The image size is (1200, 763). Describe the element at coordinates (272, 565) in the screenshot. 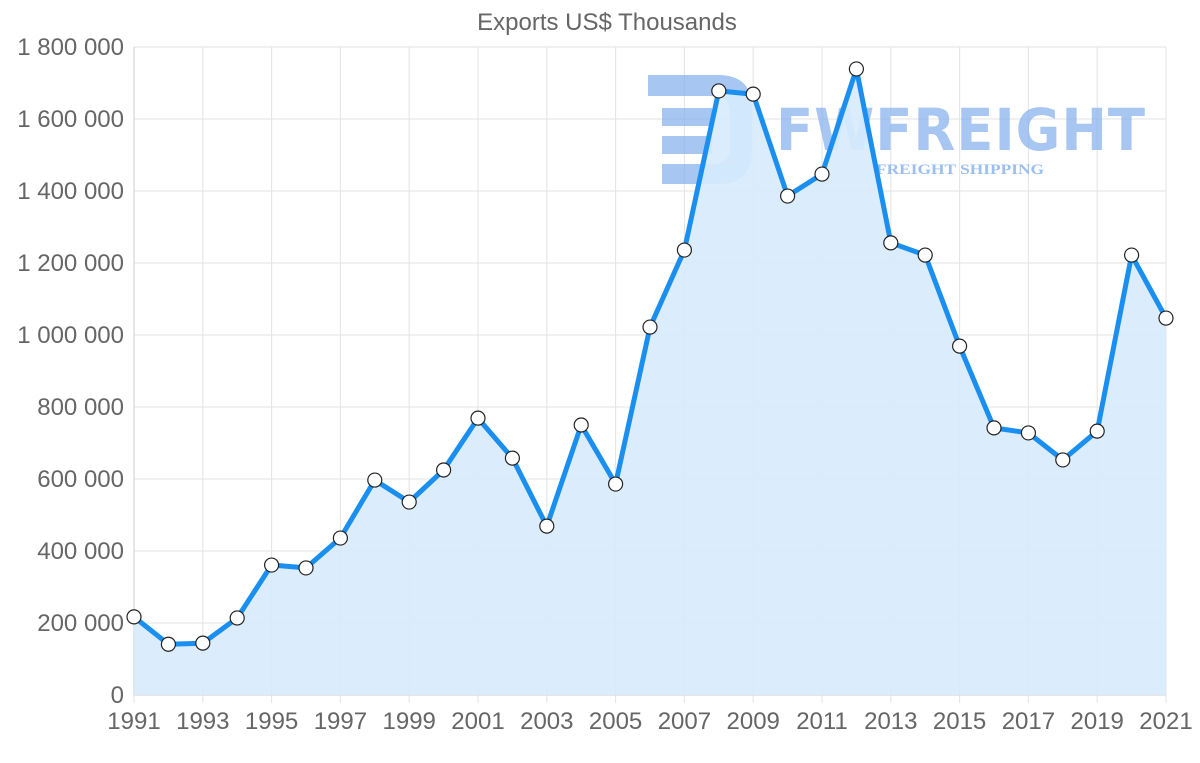

I see `data-point: 1995: 361000` at that location.